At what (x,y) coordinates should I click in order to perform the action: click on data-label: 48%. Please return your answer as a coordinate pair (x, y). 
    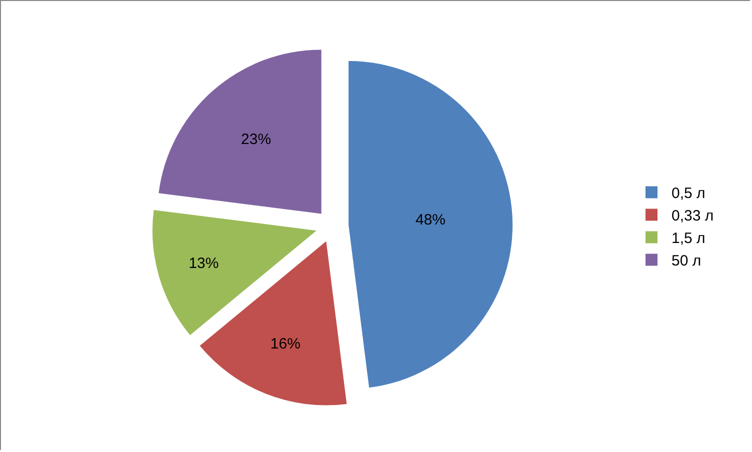
    Looking at the image, I should click on (430, 219).